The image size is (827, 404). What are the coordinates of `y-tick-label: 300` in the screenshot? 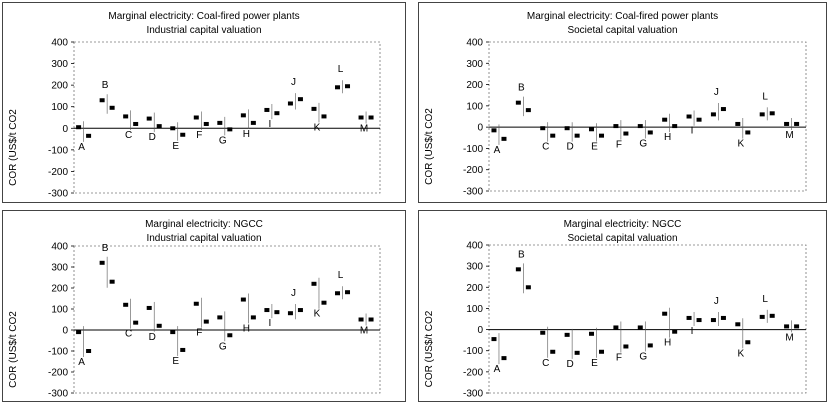 It's located at (59, 64).